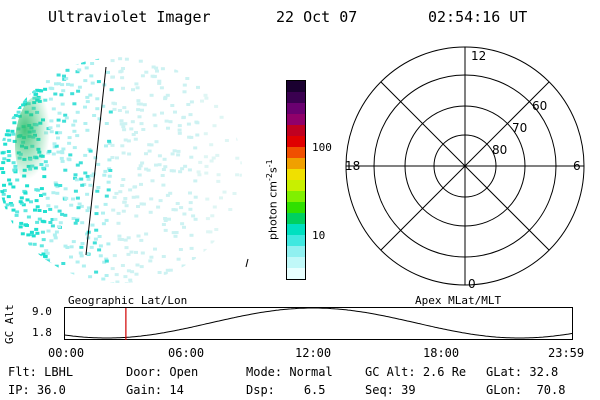  Describe the element at coordinates (526, 390) in the screenshot. I see `status-glon: GLon: 70.8` at that location.